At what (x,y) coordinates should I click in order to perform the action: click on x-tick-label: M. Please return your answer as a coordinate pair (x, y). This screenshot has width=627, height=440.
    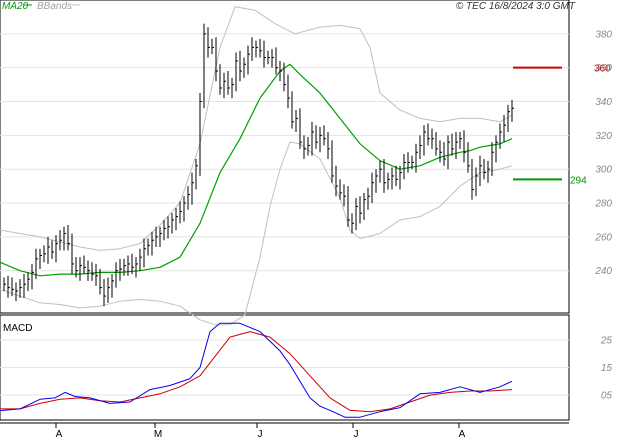
    Looking at the image, I should click on (158, 434).